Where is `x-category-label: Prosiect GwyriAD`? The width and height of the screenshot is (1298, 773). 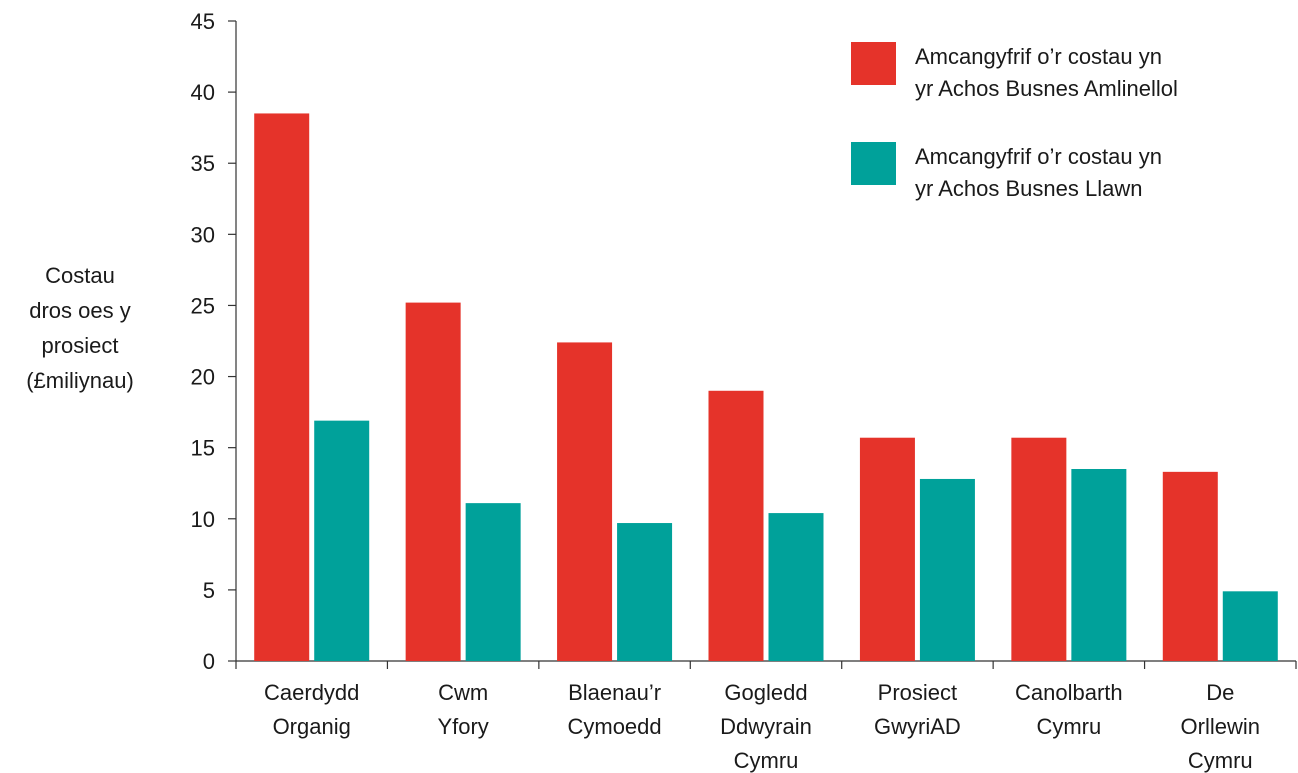
x-category-label: Prosiect GwyriAD is located at coordinates (917, 709).